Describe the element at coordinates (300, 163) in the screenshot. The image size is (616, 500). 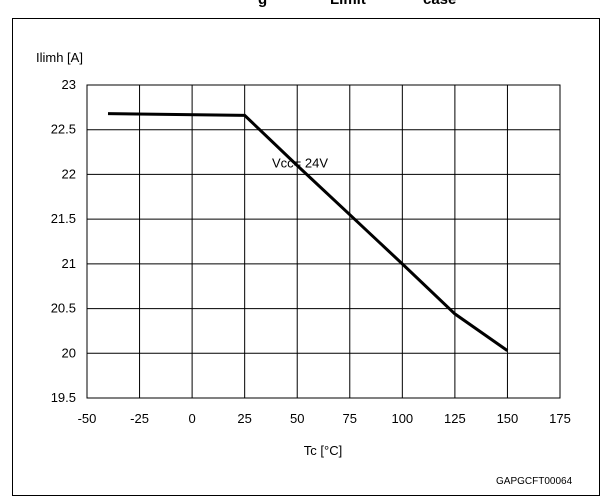
I see `annotation-vcc: Vcc= 24V` at that location.